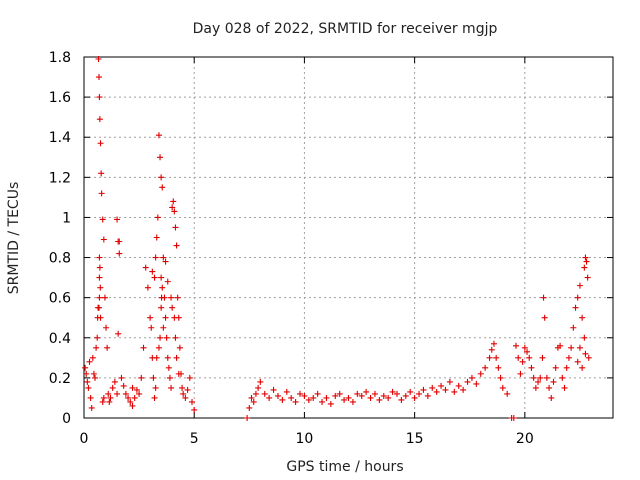  What do you see at coordinates (14, 238) in the screenshot?
I see `y-axis-label: SRMTID / TECUs` at bounding box center [14, 238].